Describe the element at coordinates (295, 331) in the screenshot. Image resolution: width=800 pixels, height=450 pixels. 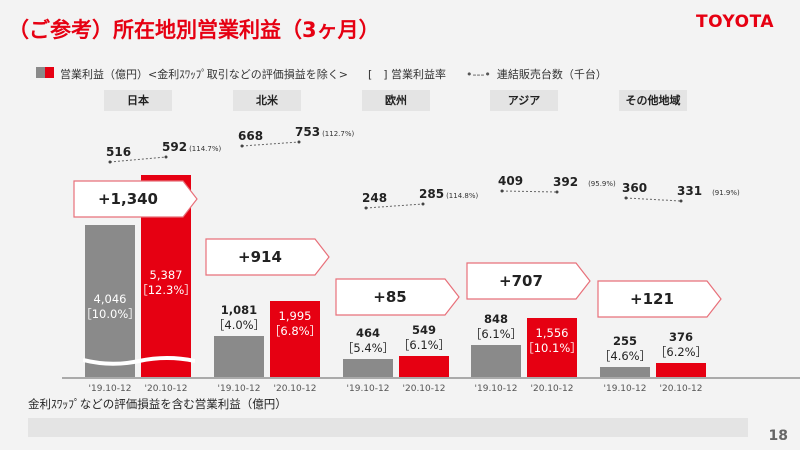
I see `bar-margin: ［6.8%］` at that location.